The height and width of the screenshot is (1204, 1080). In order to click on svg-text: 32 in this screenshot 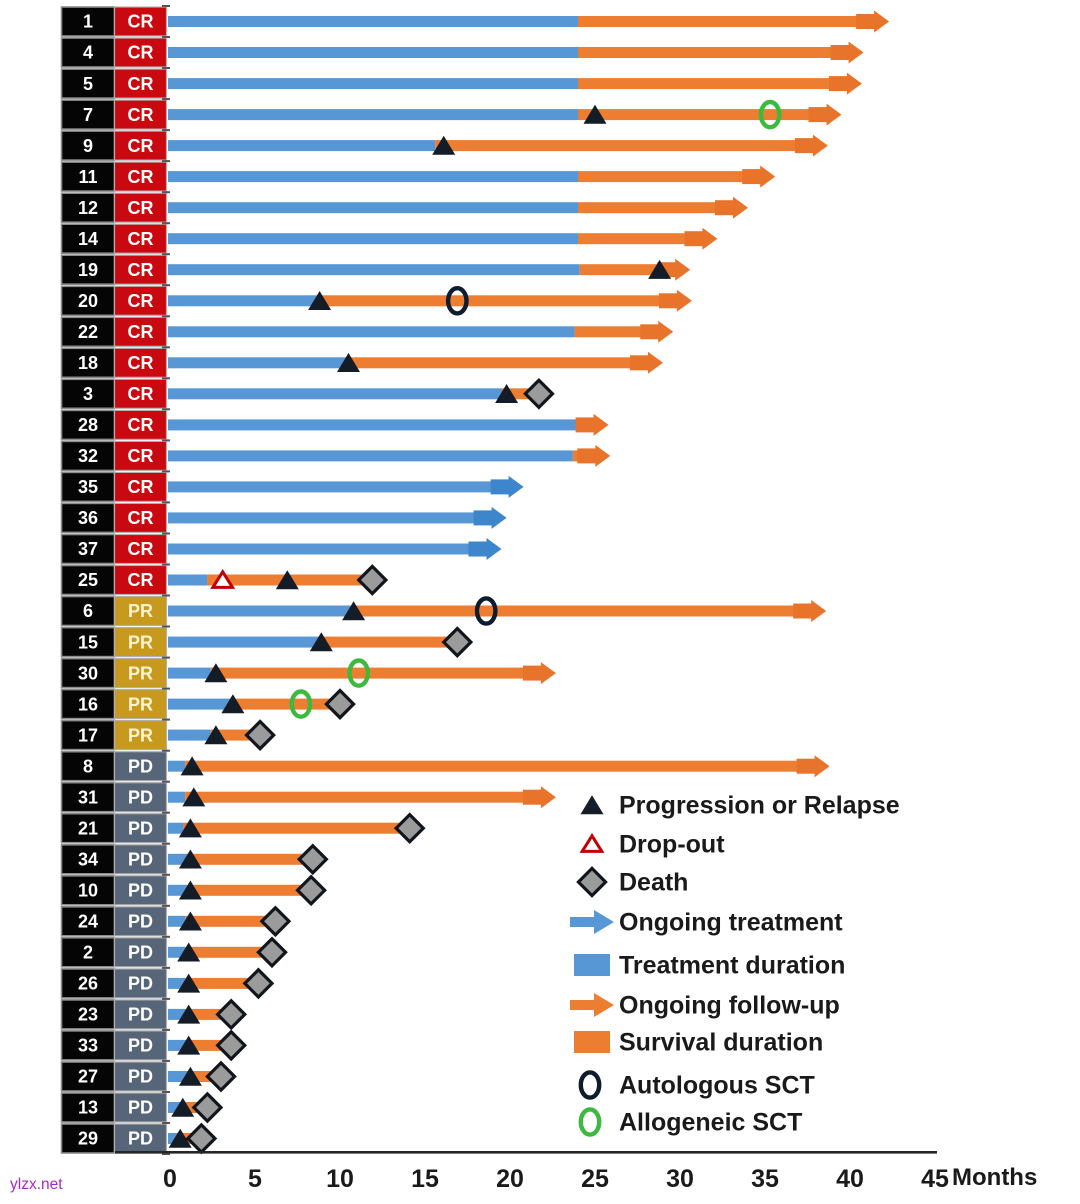, I will do `click(88, 456)`.